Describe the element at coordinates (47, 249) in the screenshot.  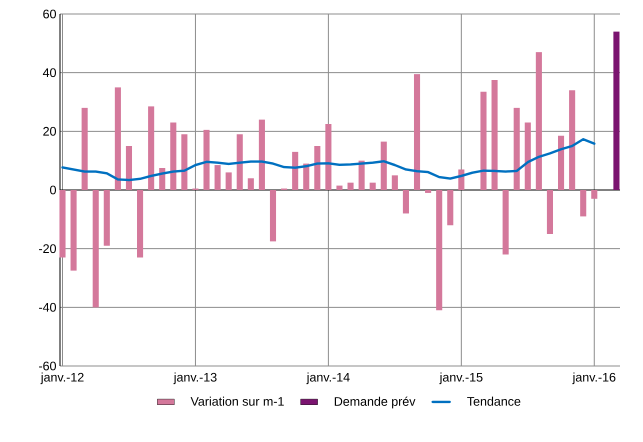
I see `y-tick-label: -20` at that location.